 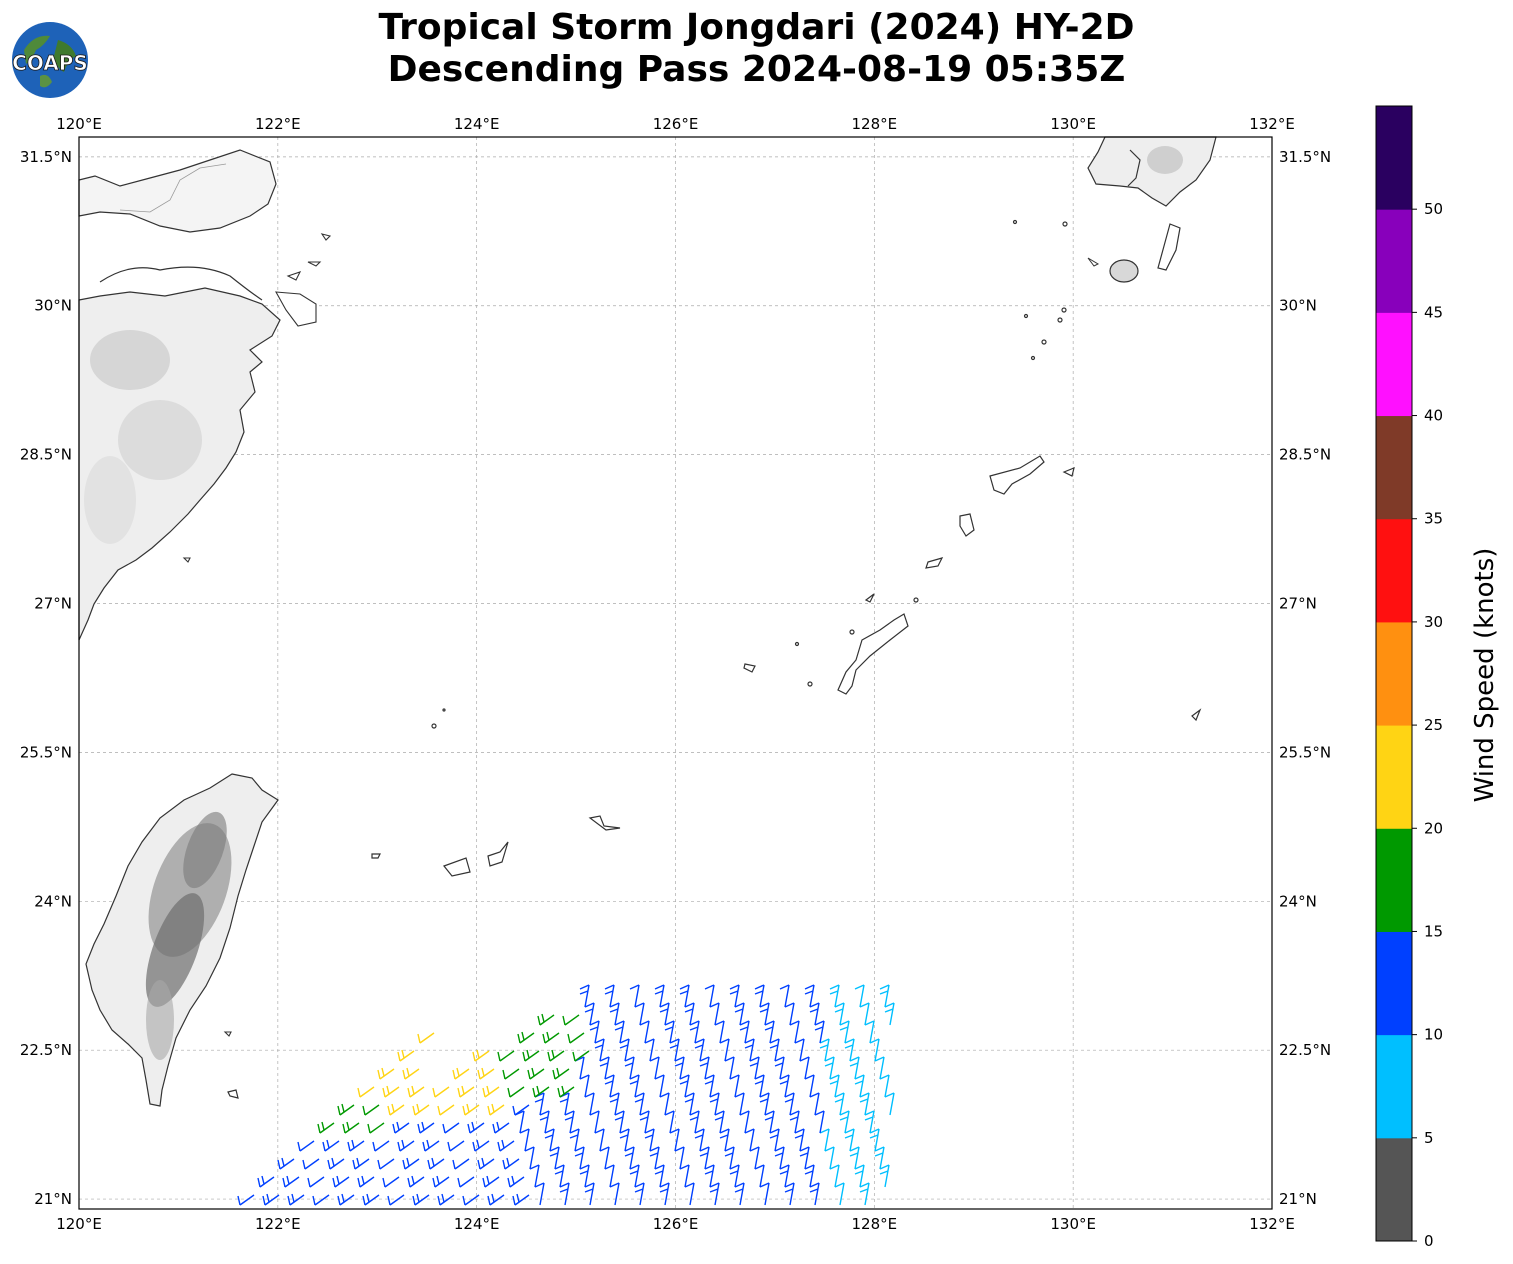 I want to click on lat-tick-label-right: 21°N, so click(x=1298, y=1199).